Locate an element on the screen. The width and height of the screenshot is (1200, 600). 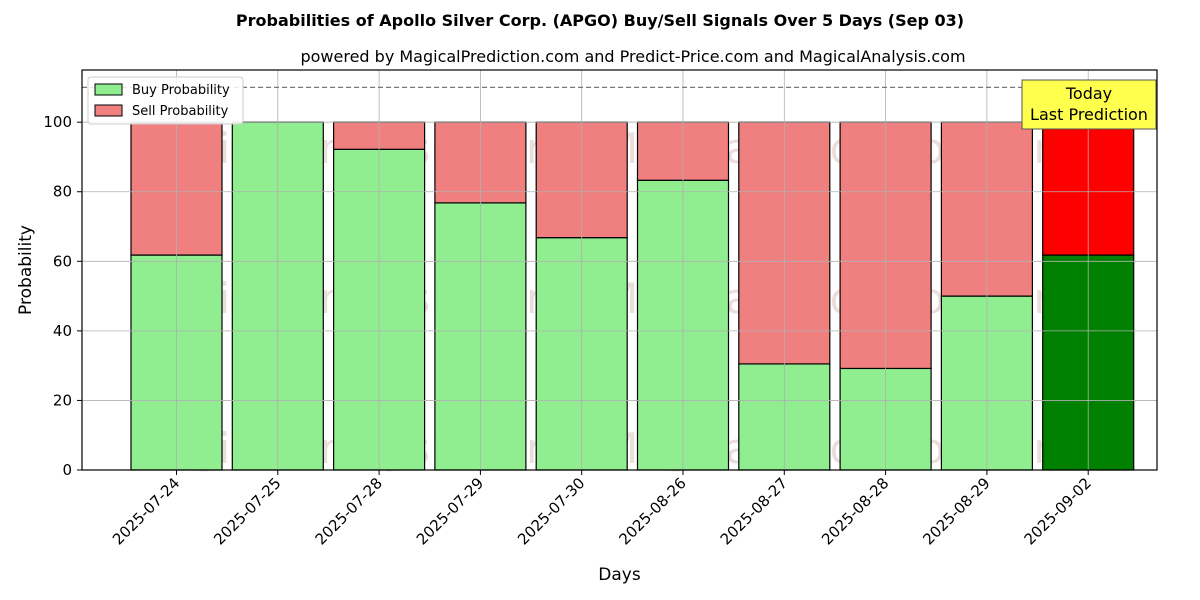
x-tick-label: 2025-07-28 is located at coordinates (349, 511).